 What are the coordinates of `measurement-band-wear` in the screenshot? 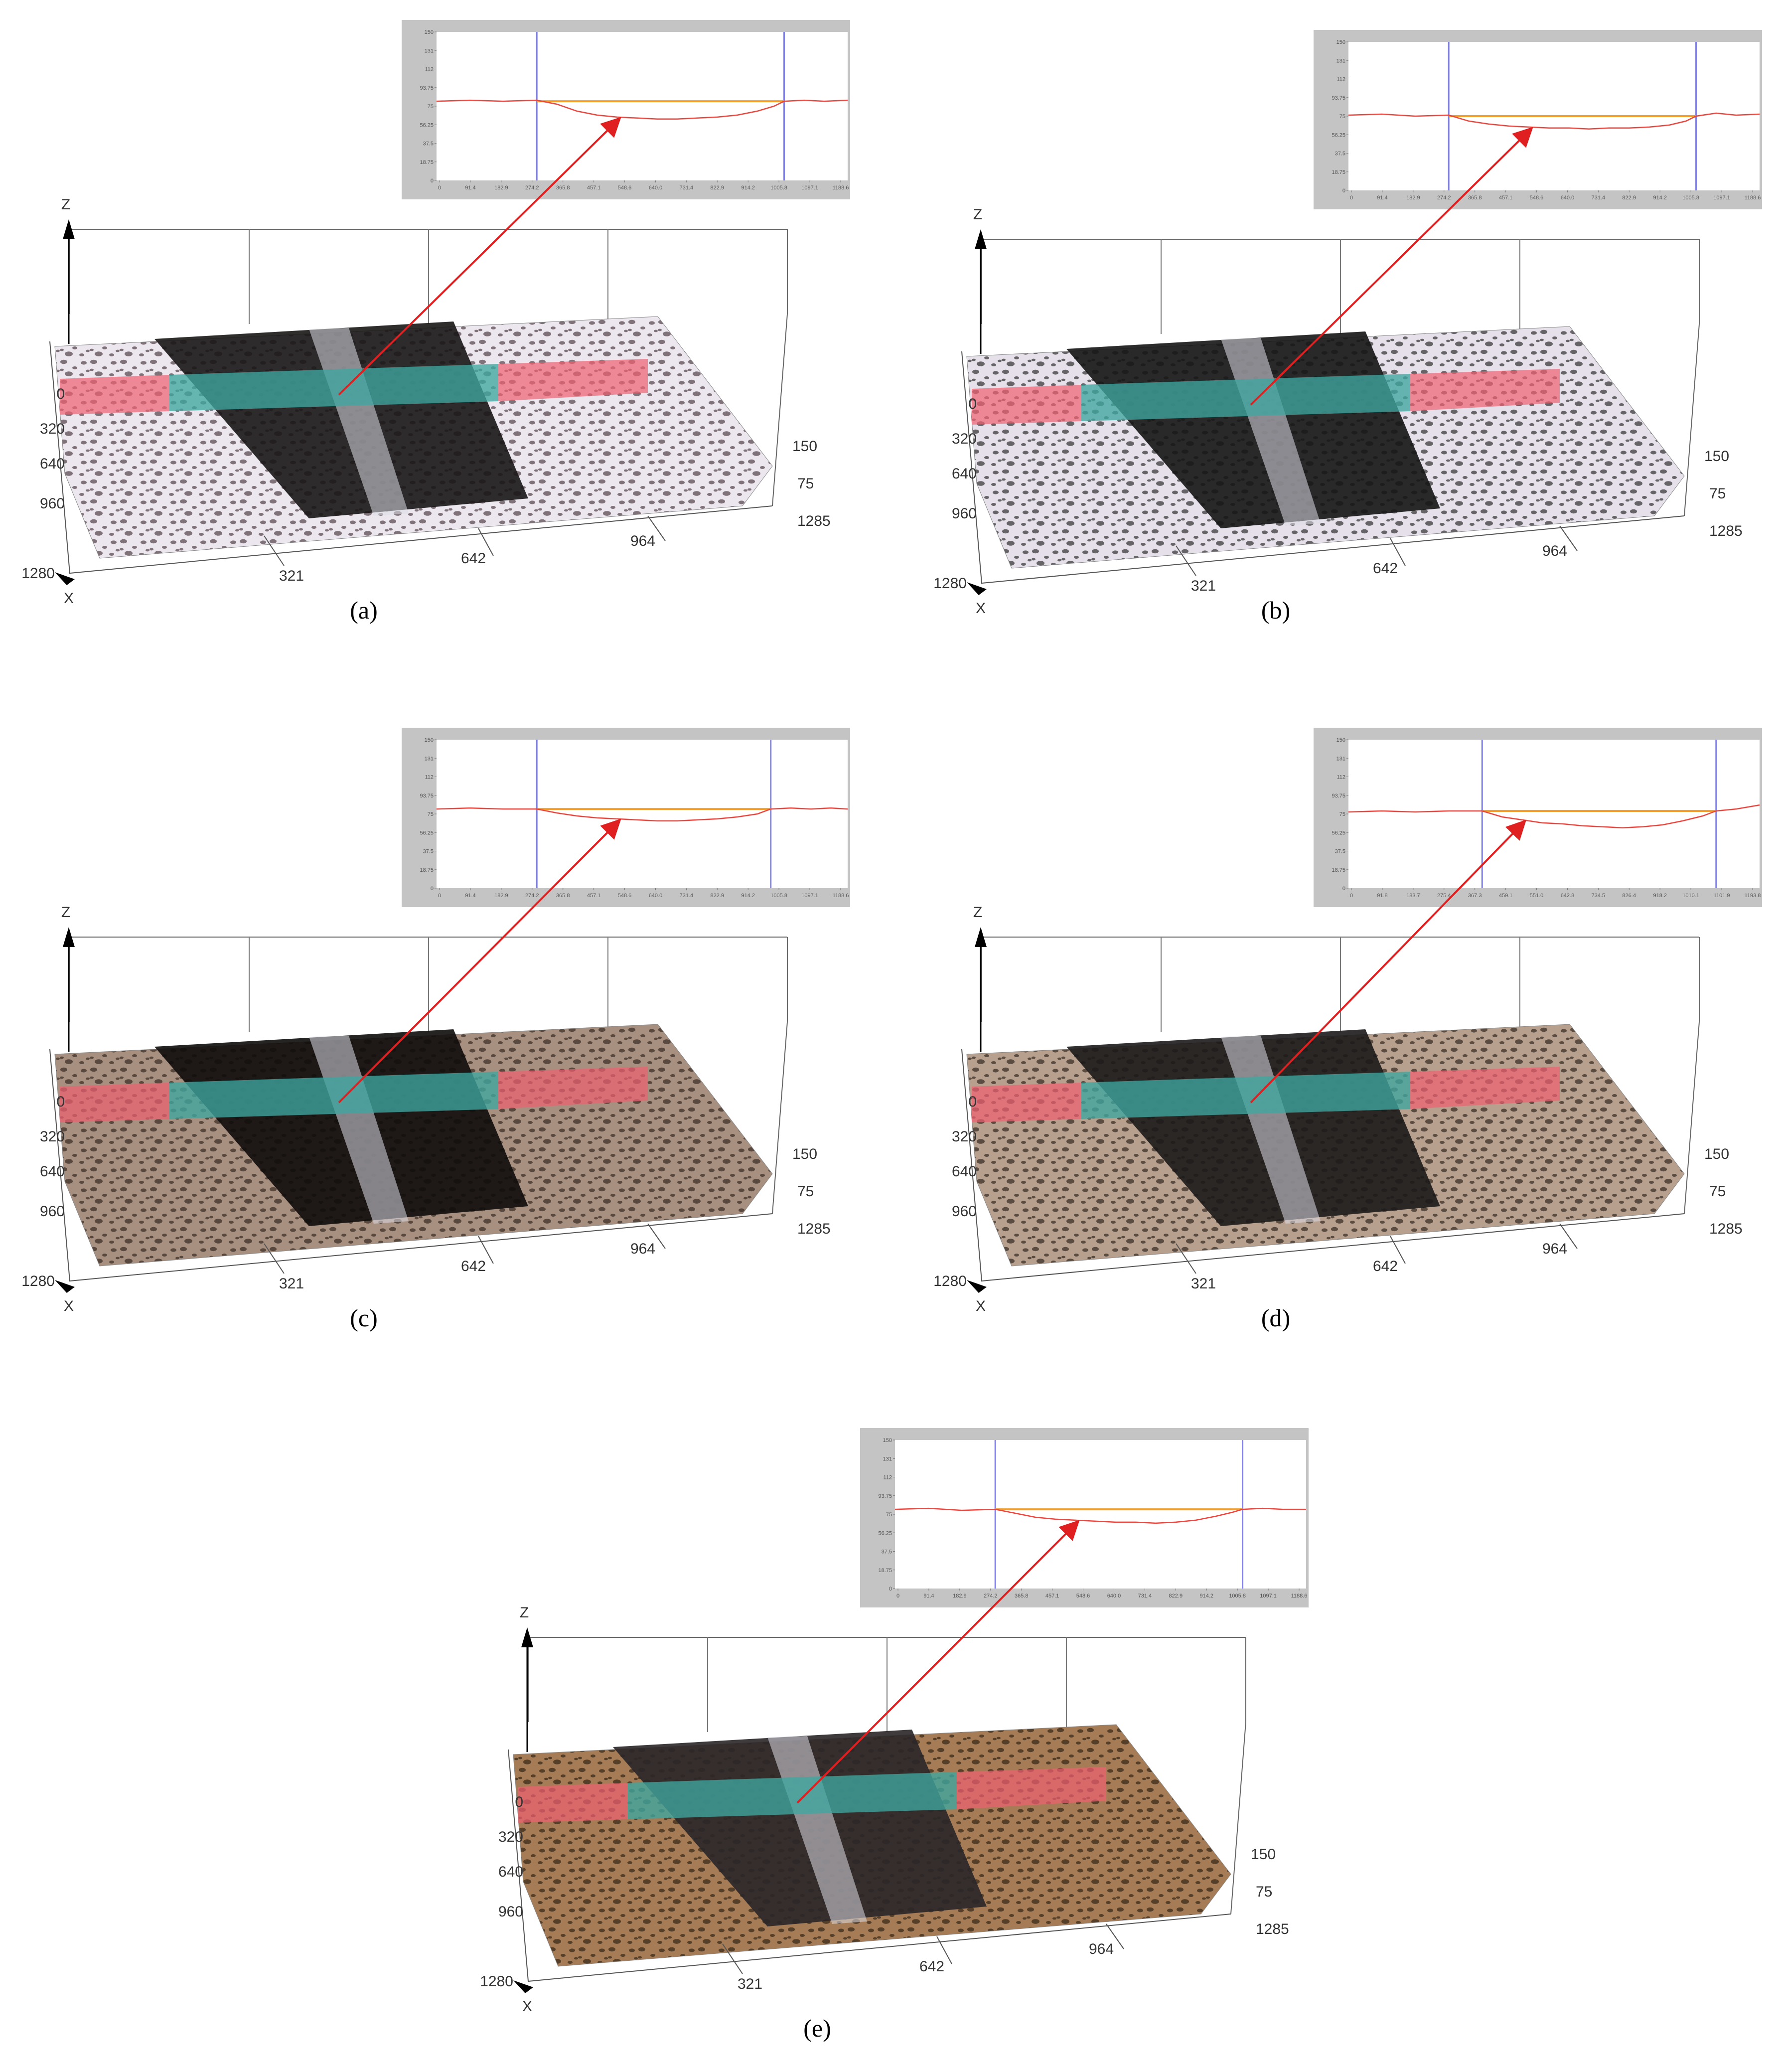 It's located at (1245, 1095).